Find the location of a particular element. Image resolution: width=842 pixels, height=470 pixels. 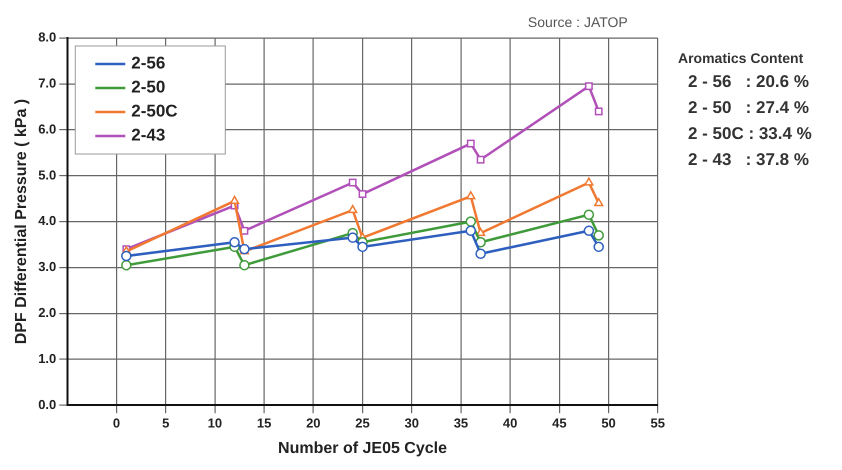

legend-label: 2-56 is located at coordinates (148, 63).